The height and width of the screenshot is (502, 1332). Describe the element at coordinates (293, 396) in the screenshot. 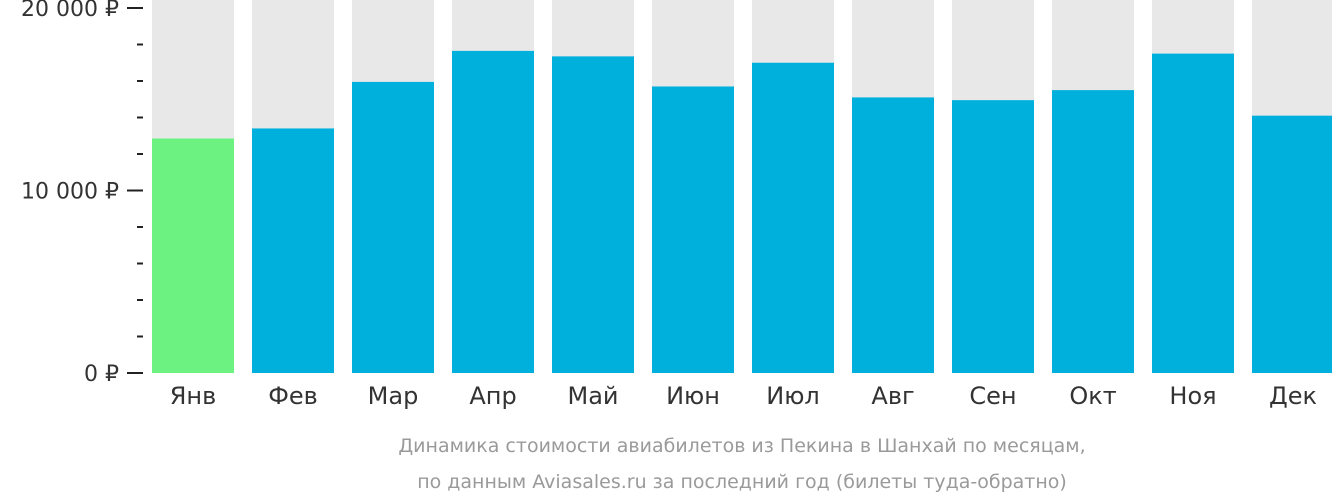

I see `x-tick-label: Фев` at that location.